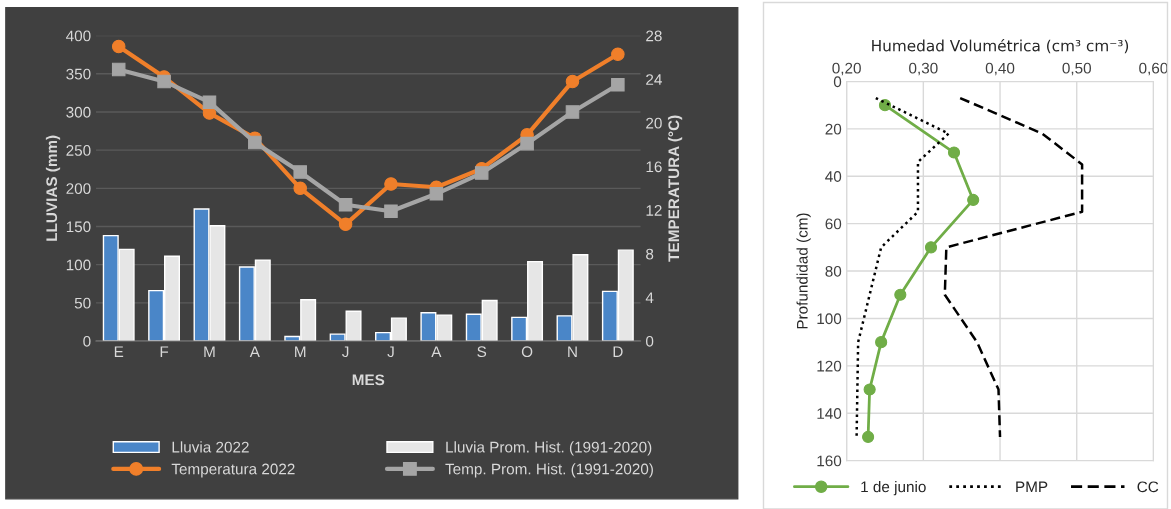 The image size is (1171, 509). What do you see at coordinates (527, 352) in the screenshot?
I see `x-tick-label: O` at bounding box center [527, 352].